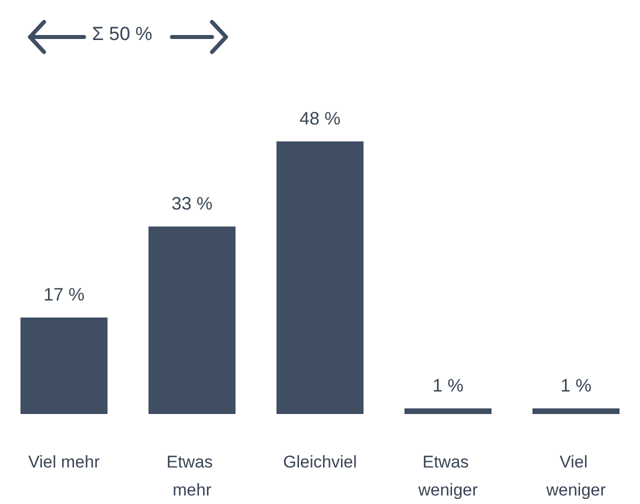 The height and width of the screenshot is (504, 640). What do you see at coordinates (575, 476) in the screenshot?
I see `x-tick-label: Viel weniger` at bounding box center [575, 476].